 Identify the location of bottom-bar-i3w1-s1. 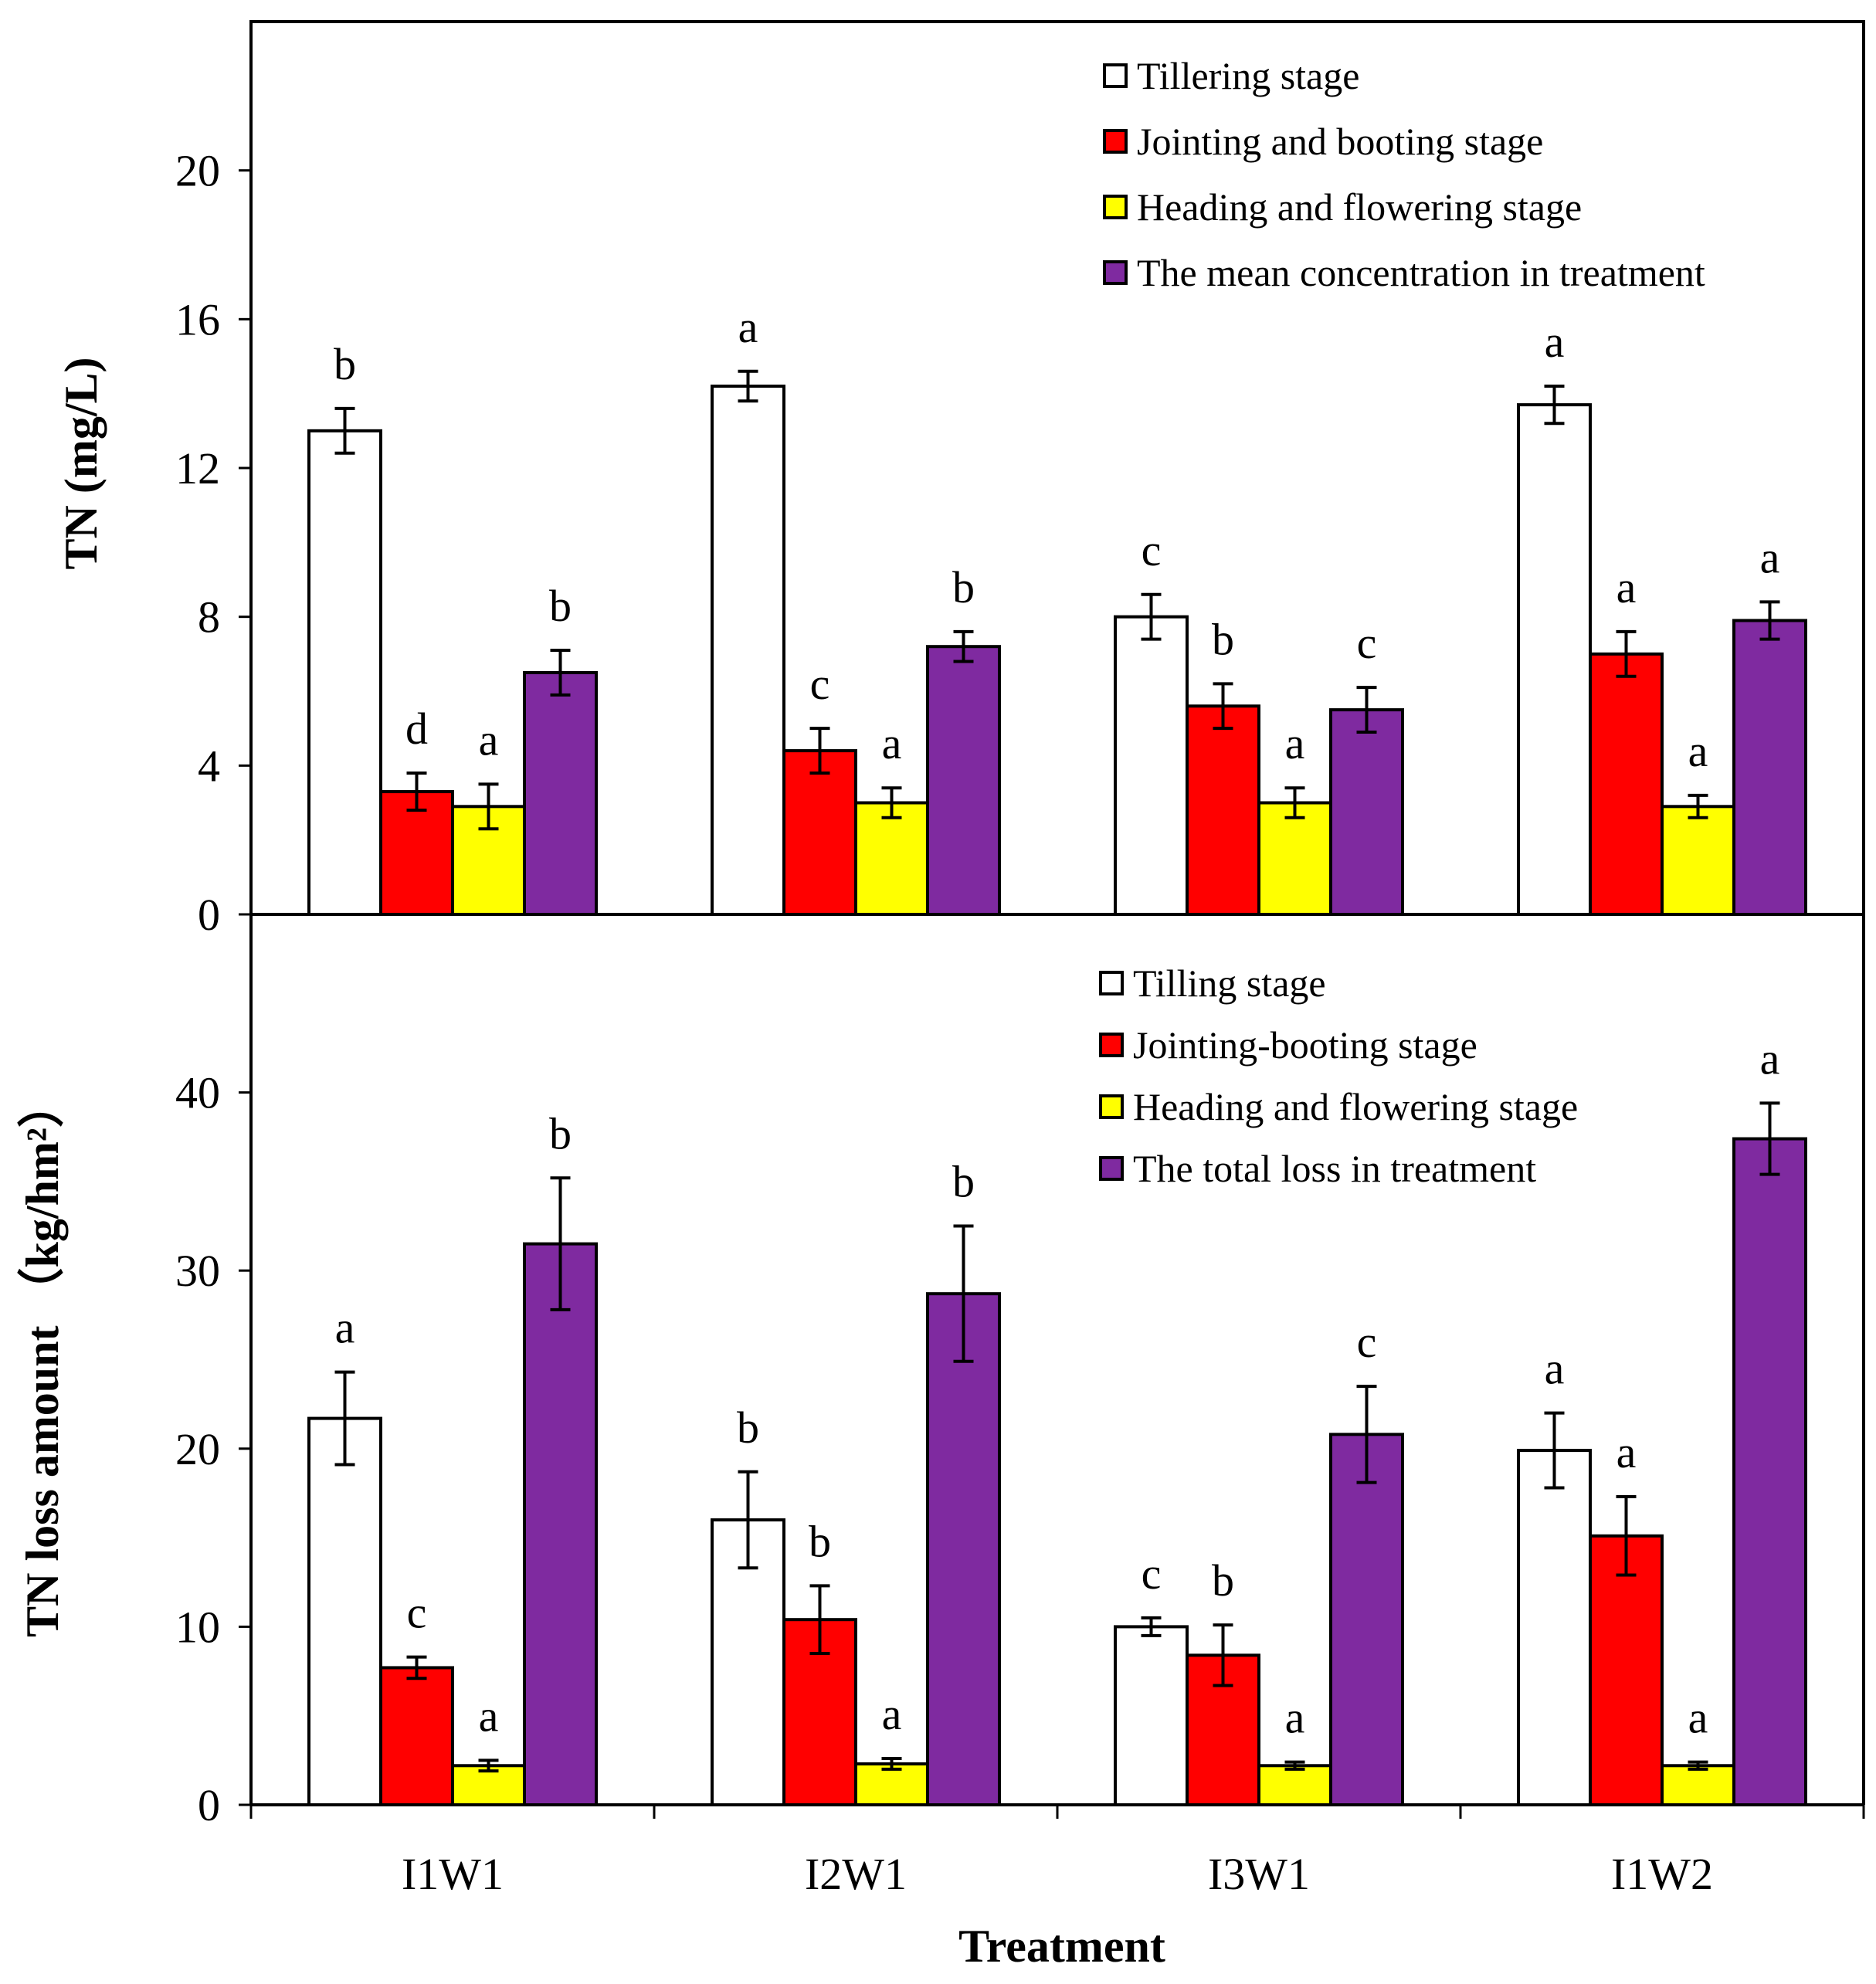
(1151, 1716).